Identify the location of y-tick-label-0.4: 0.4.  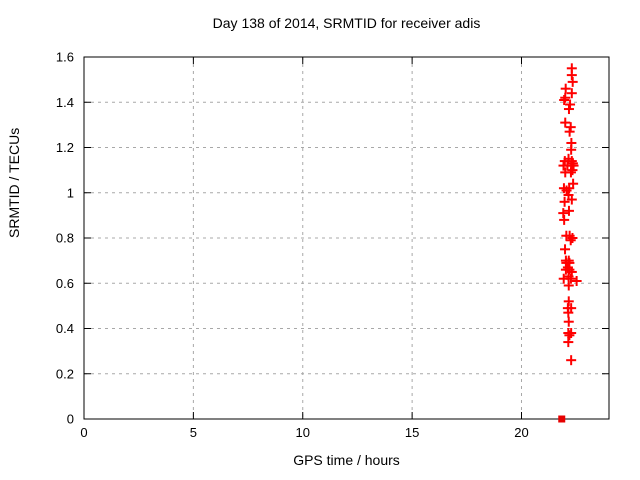
(65, 328).